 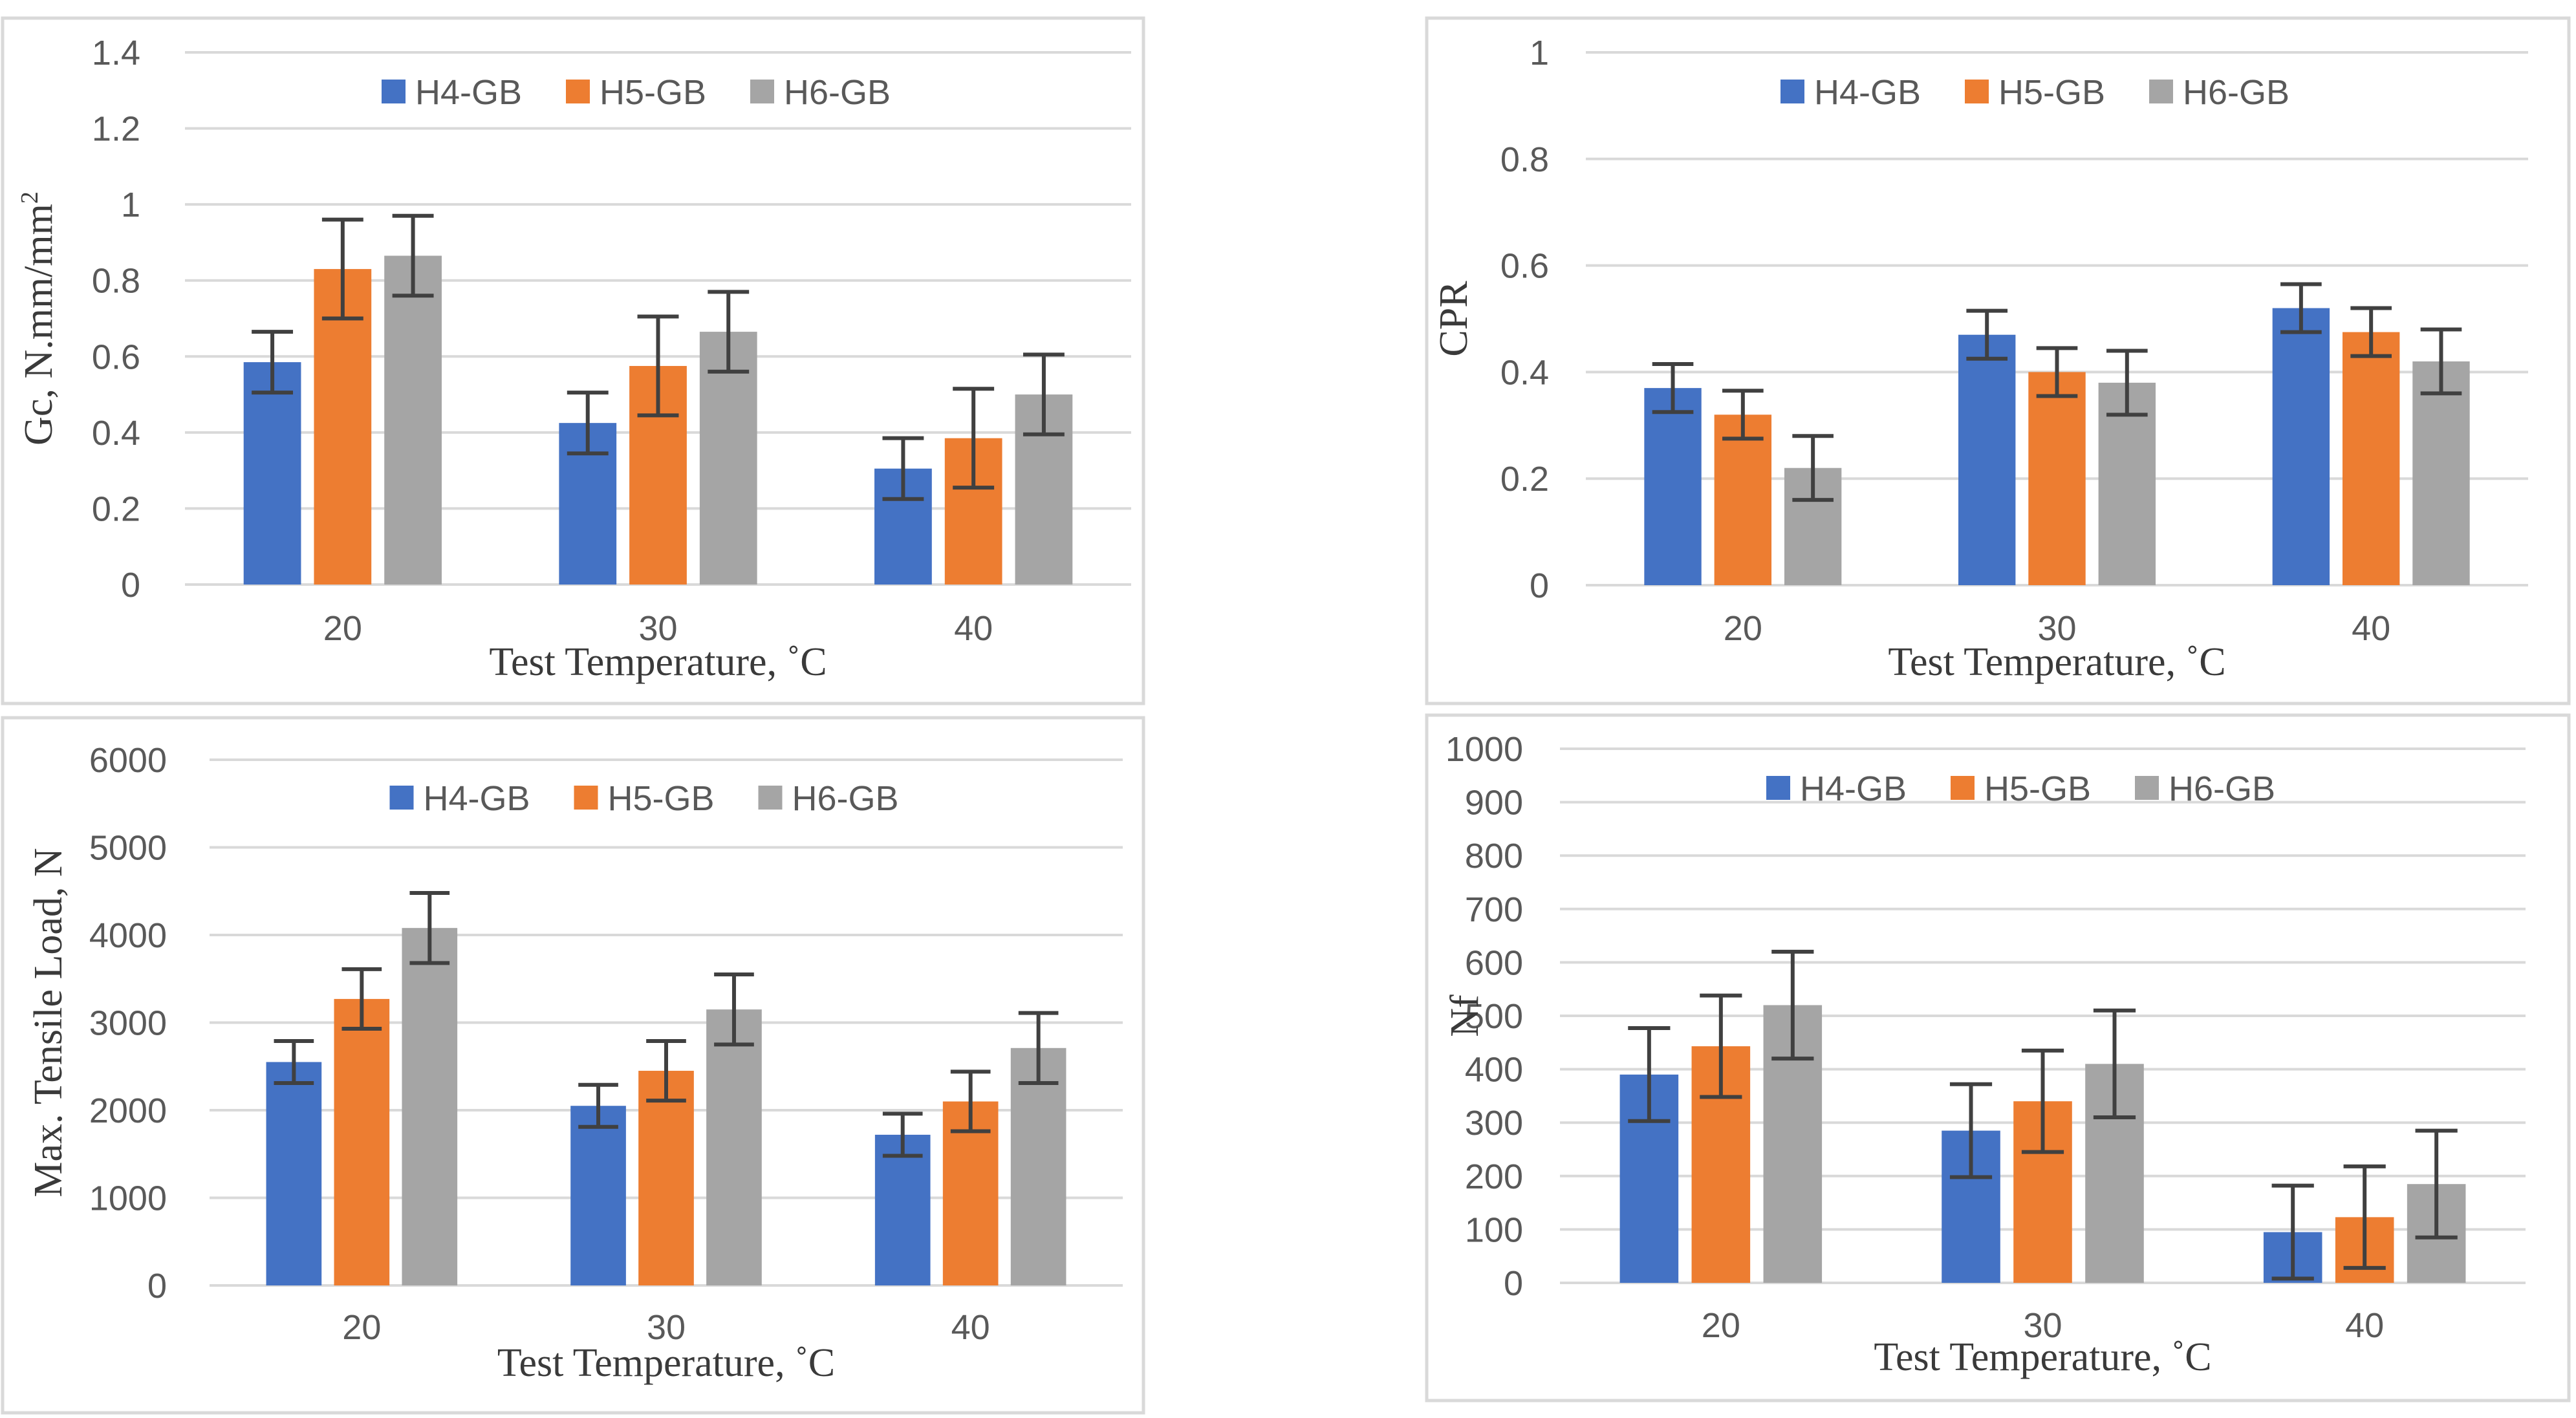 I want to click on y-tick-label: 0.8, so click(x=116, y=281).